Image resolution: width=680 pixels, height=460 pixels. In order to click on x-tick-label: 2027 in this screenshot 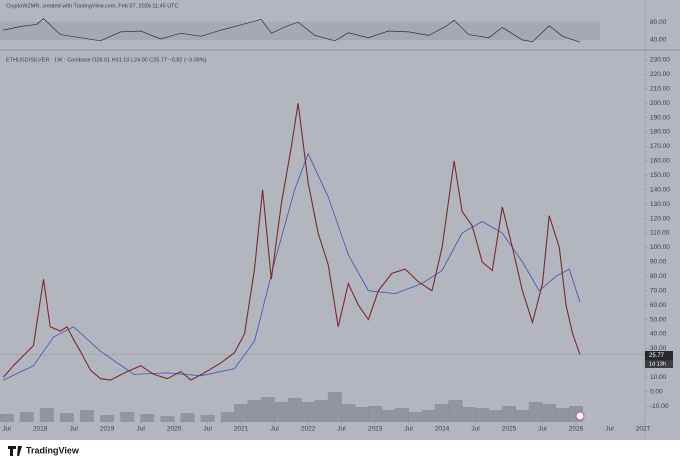, I will do `click(643, 429)`.